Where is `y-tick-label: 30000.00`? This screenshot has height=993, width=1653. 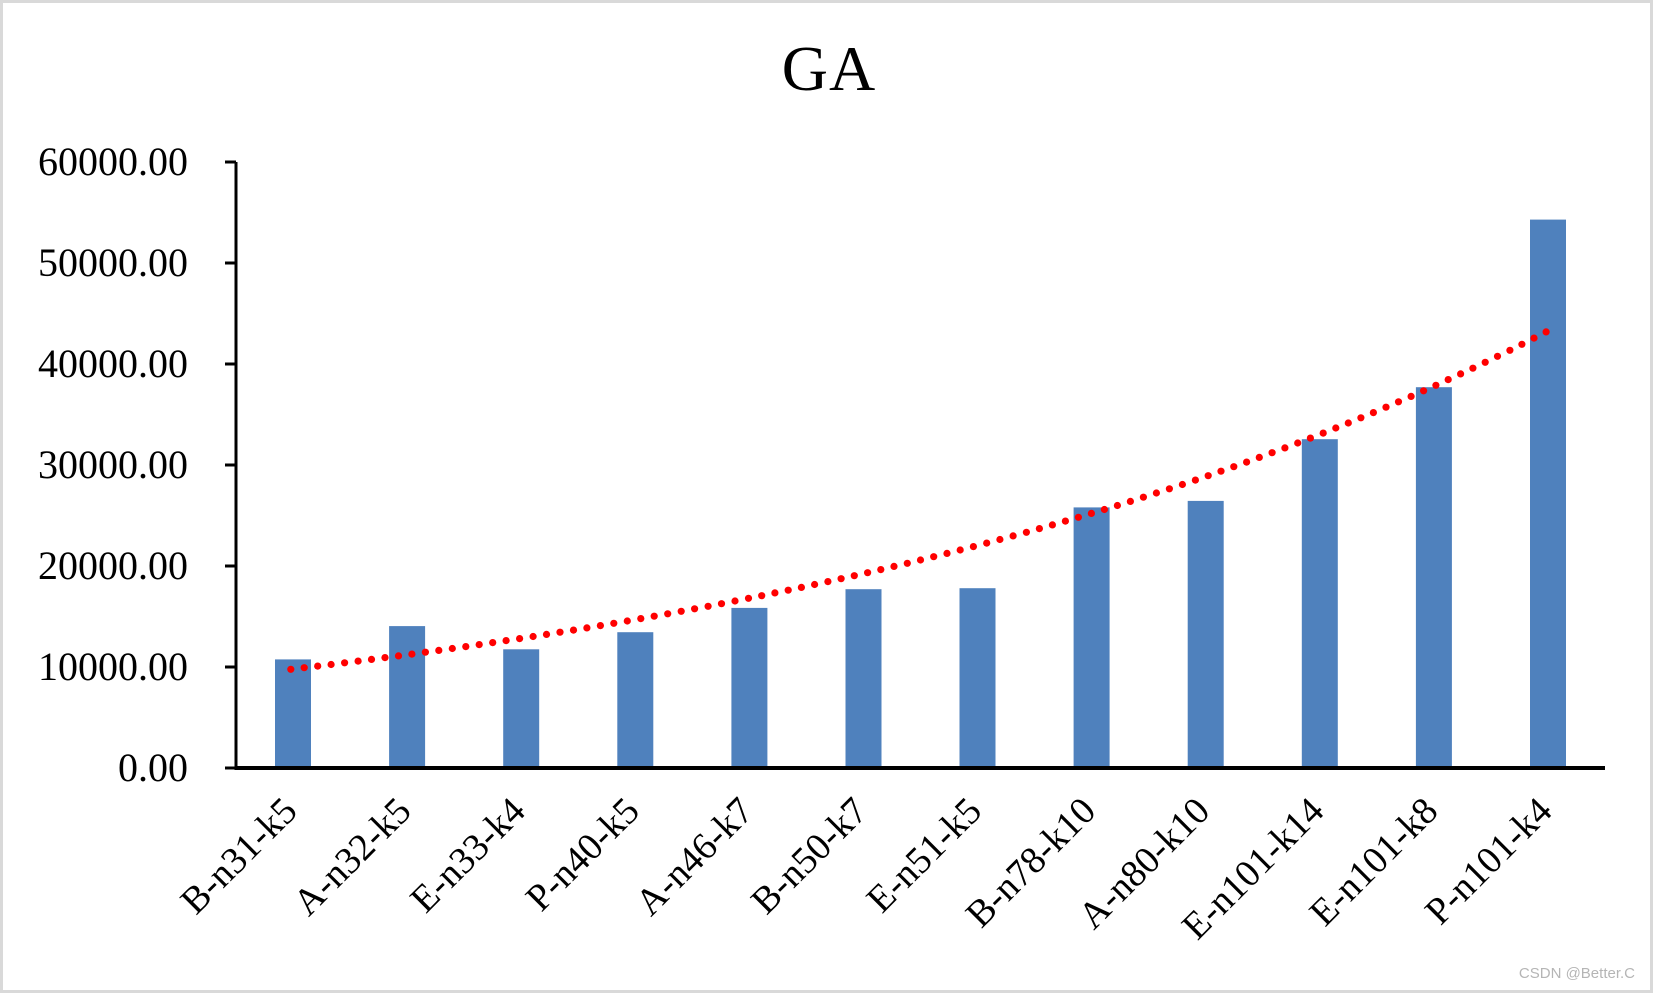 y-tick-label: 30000.00 is located at coordinates (113, 464).